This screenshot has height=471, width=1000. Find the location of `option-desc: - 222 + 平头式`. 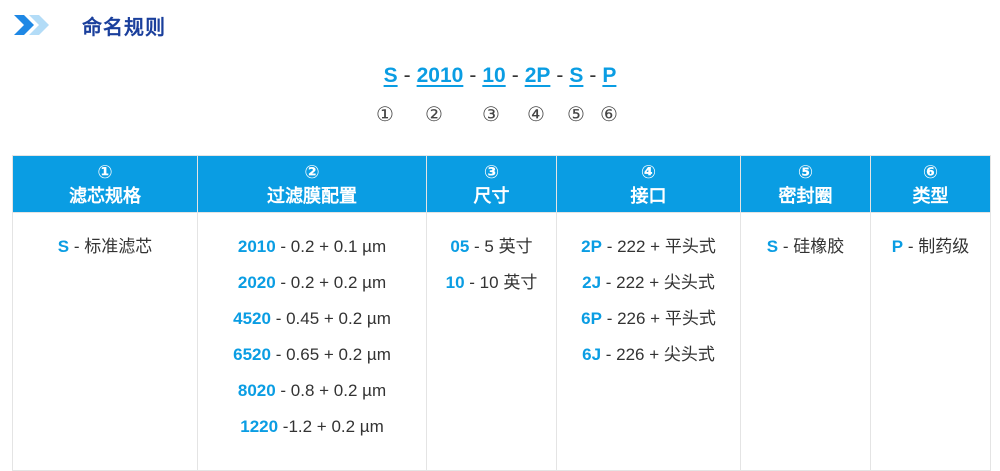

option-desc: - 222 + 平头式 is located at coordinates (658, 246).